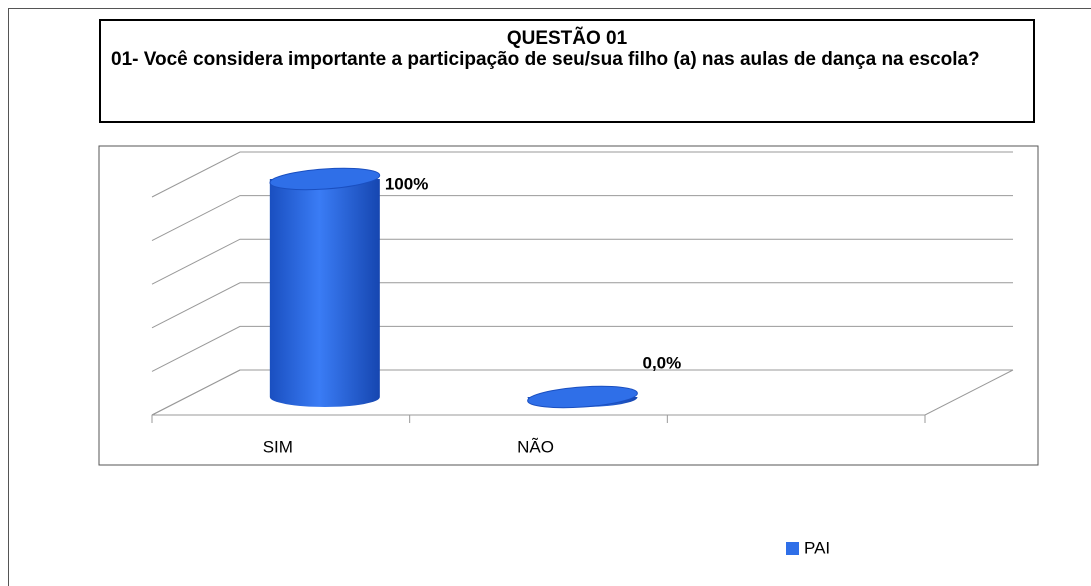 The image size is (1091, 586). What do you see at coordinates (662, 362) in the screenshot?
I see `data-label: 0,0%` at bounding box center [662, 362].